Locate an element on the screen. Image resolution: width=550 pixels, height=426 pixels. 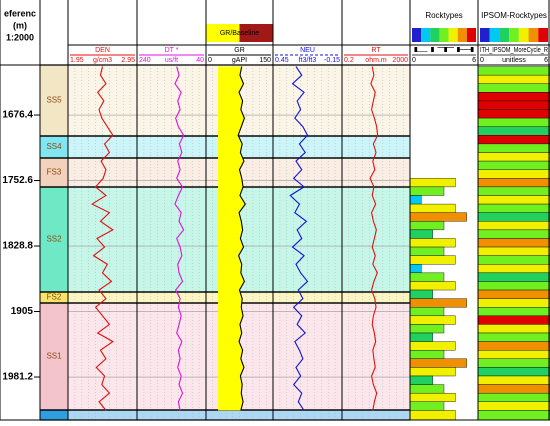
depth-label: 1828.8 is located at coordinates (17, 246).